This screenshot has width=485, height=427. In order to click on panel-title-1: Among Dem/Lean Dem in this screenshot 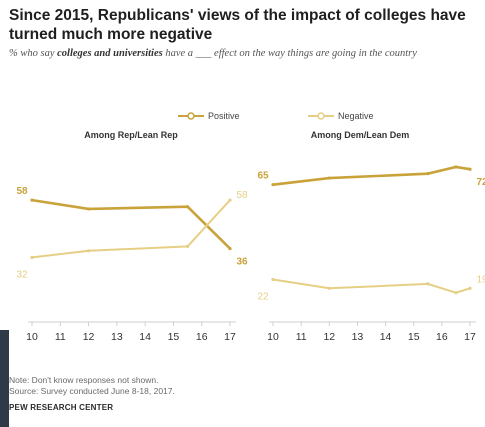, I will do `click(360, 135)`.